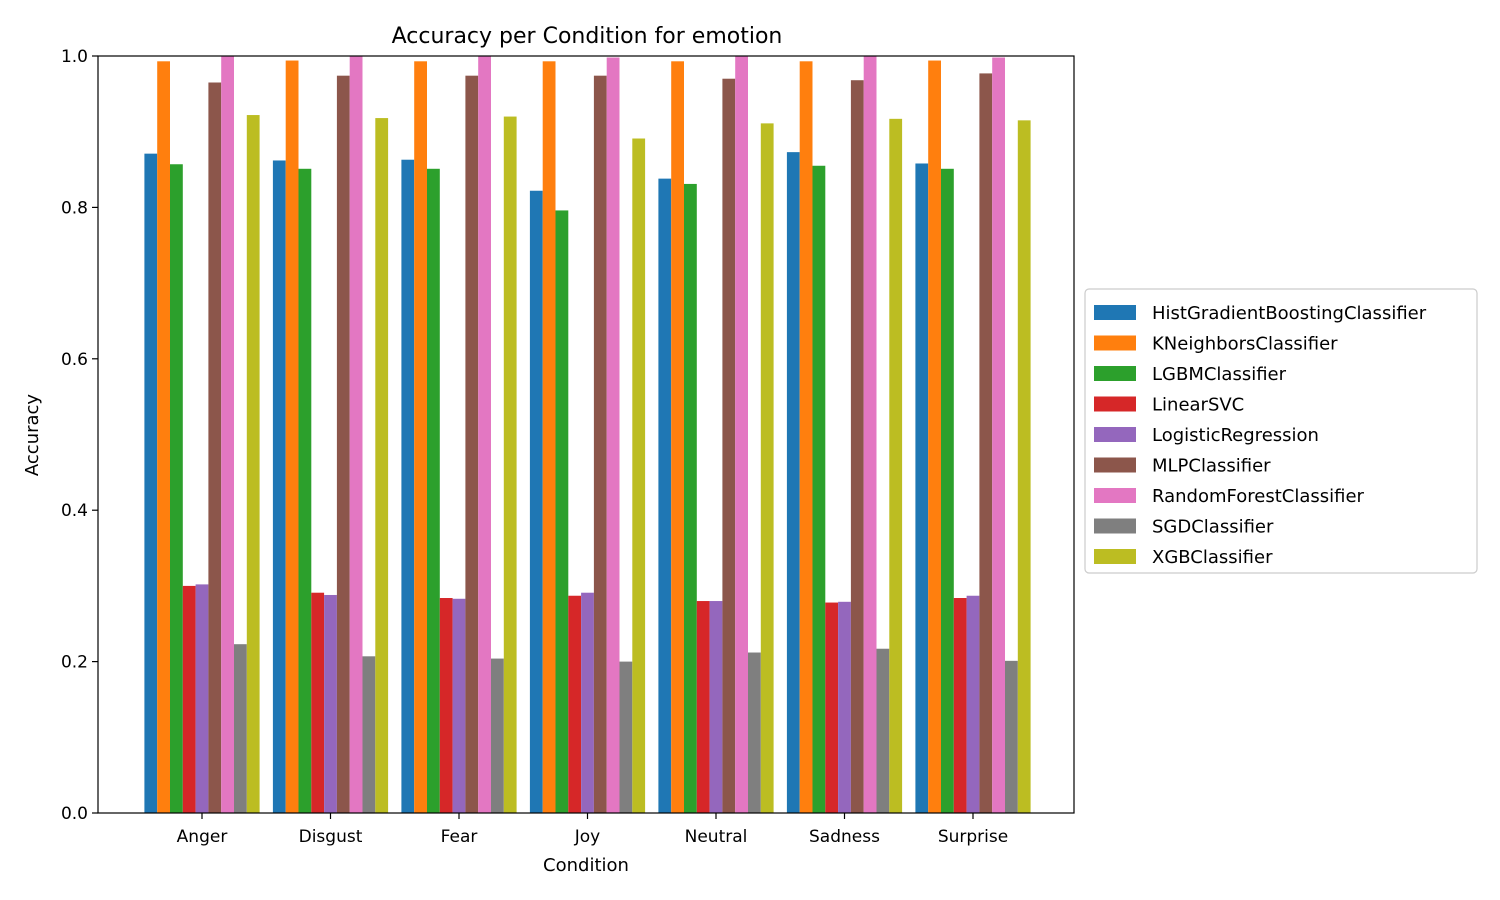 The width and height of the screenshot is (1500, 900). What do you see at coordinates (74, 360) in the screenshot?
I see `y-tick-label: 0.6` at bounding box center [74, 360].